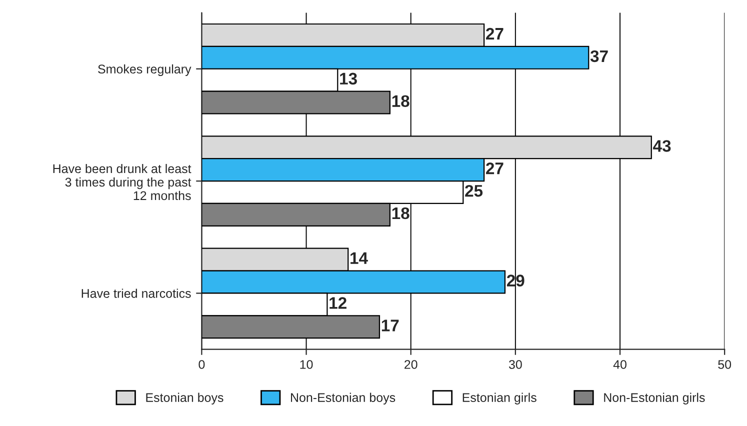 This screenshot has height=426, width=747. Describe the element at coordinates (662, 146) in the screenshot. I see `data-label: 43` at that location.